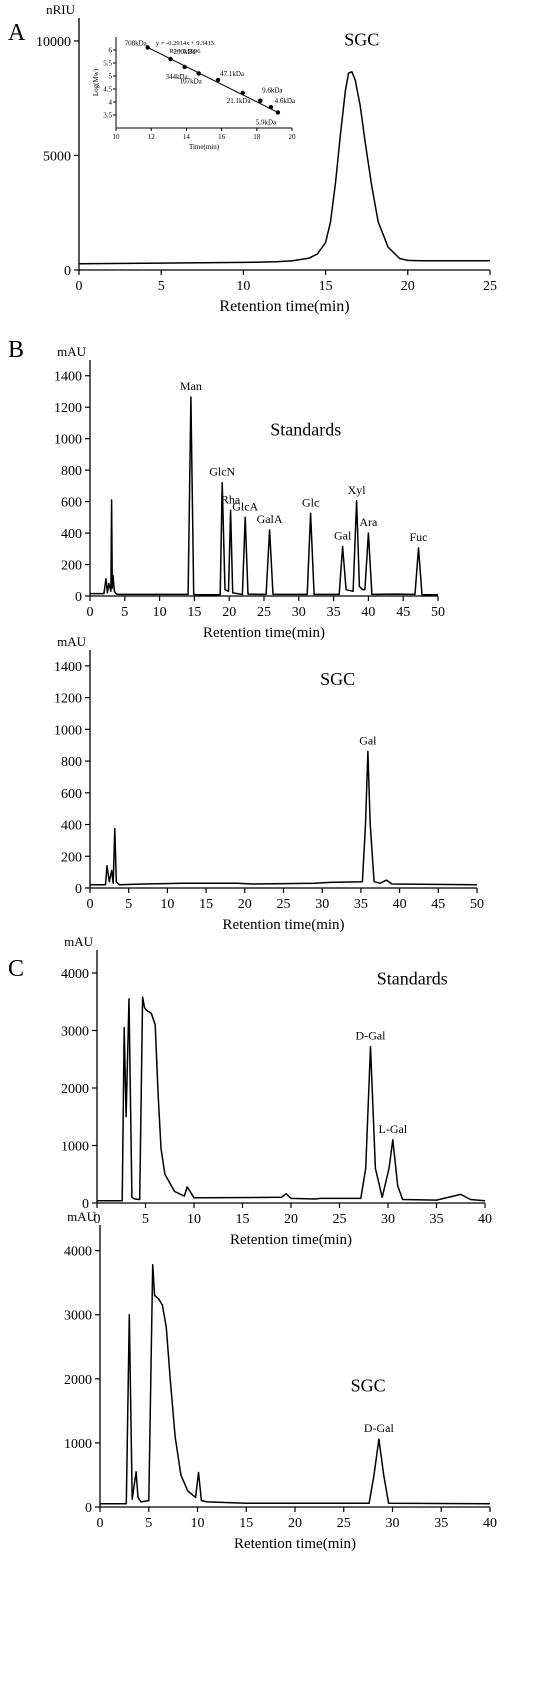 The image size is (550, 1696). What do you see at coordinates (68, 667) in the screenshot?
I see `y-tick-label: 1400` at bounding box center [68, 667].